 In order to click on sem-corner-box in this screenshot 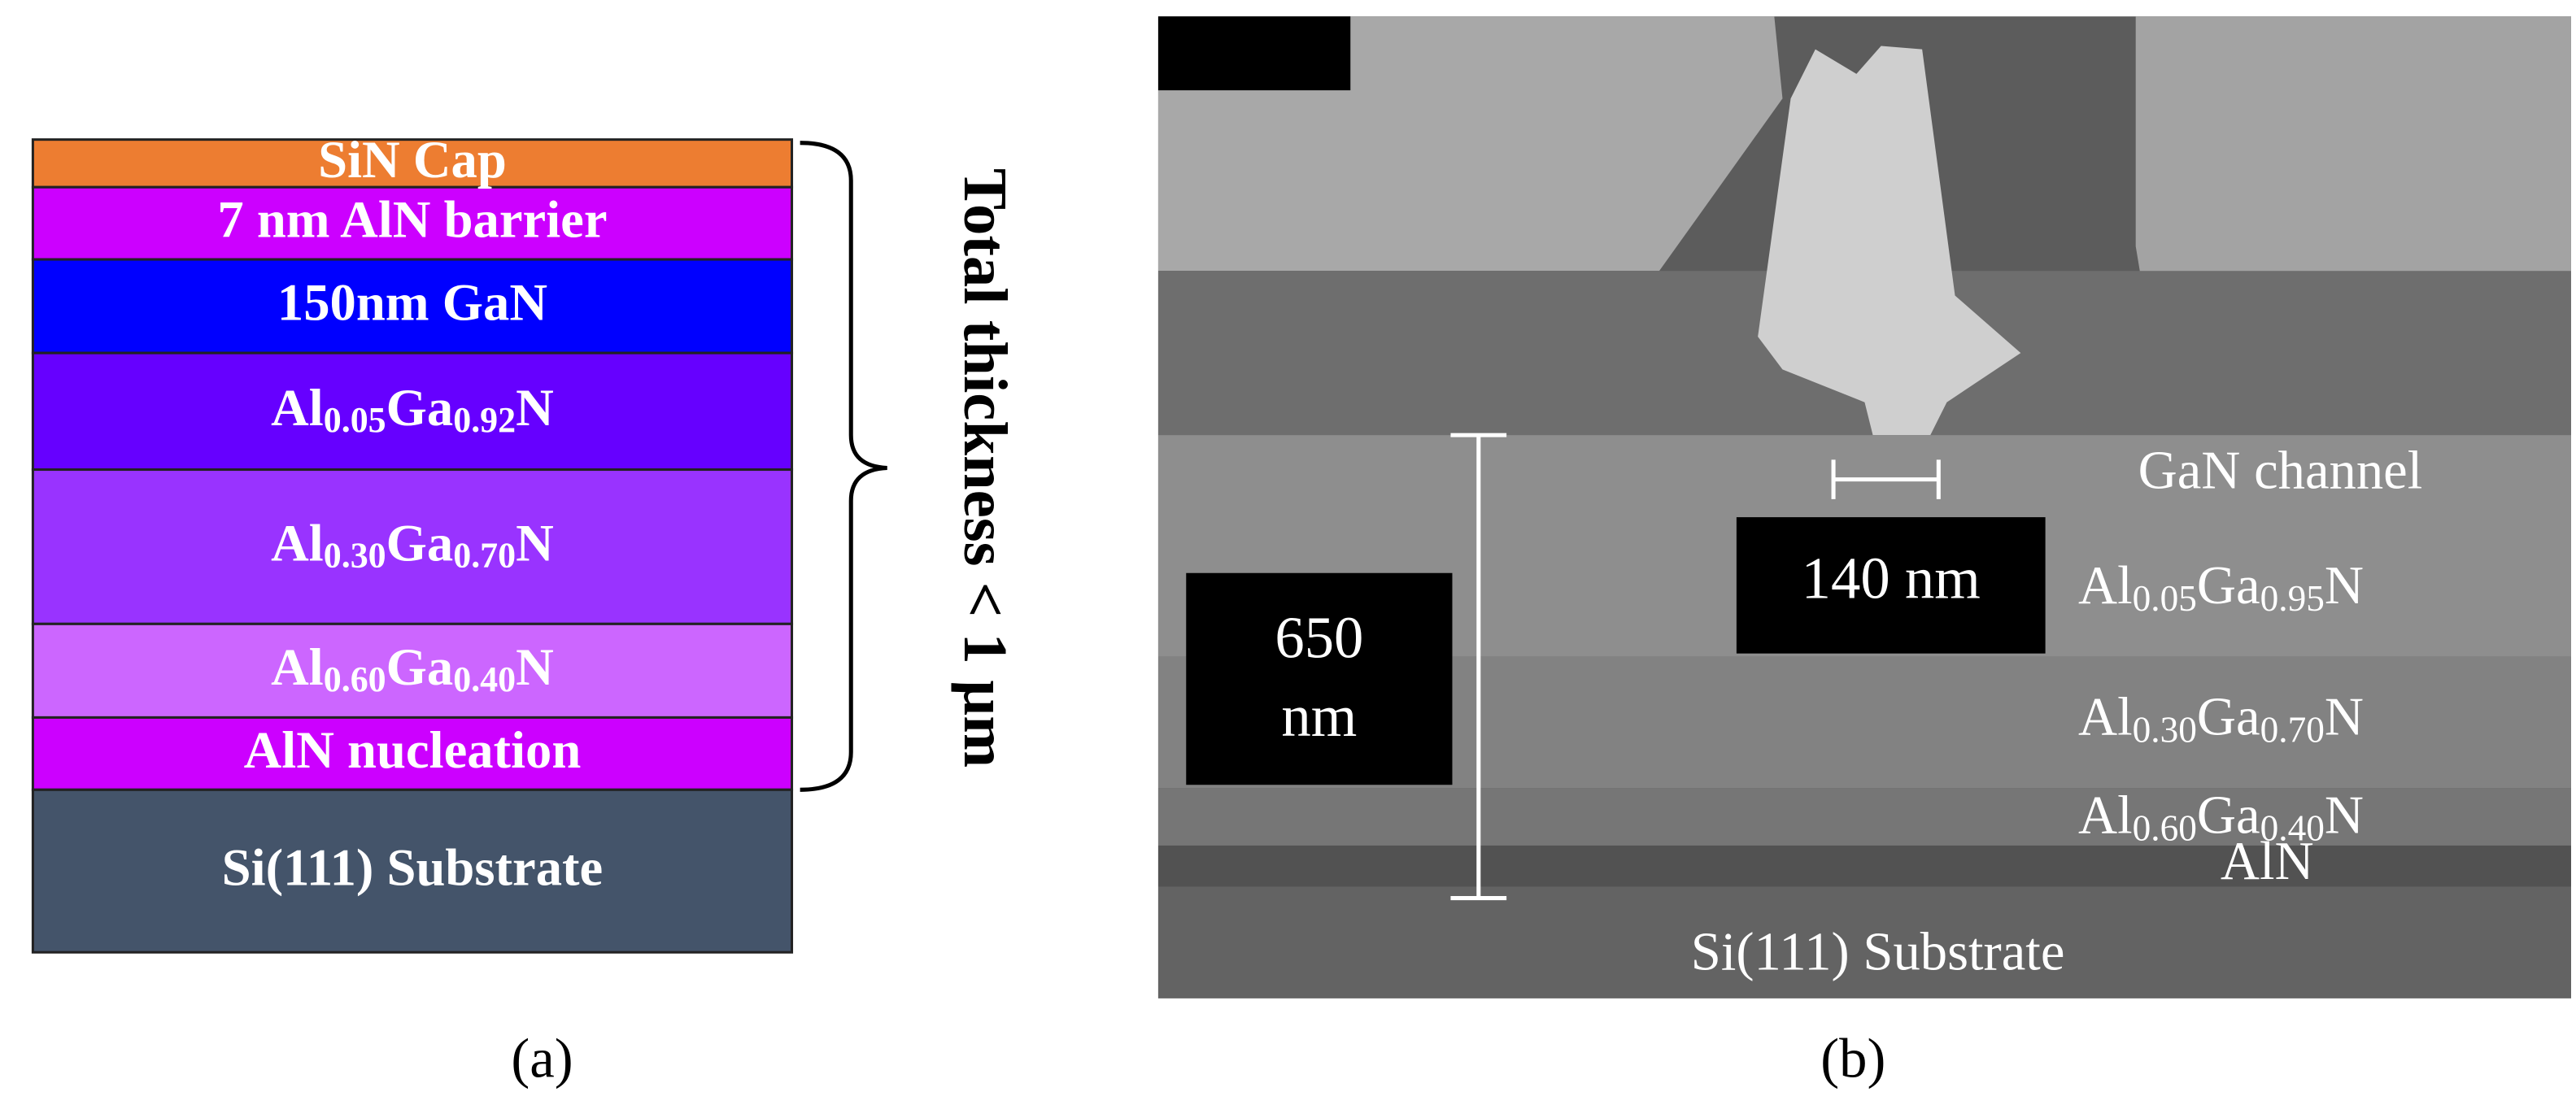, I will do `click(1254, 53)`.